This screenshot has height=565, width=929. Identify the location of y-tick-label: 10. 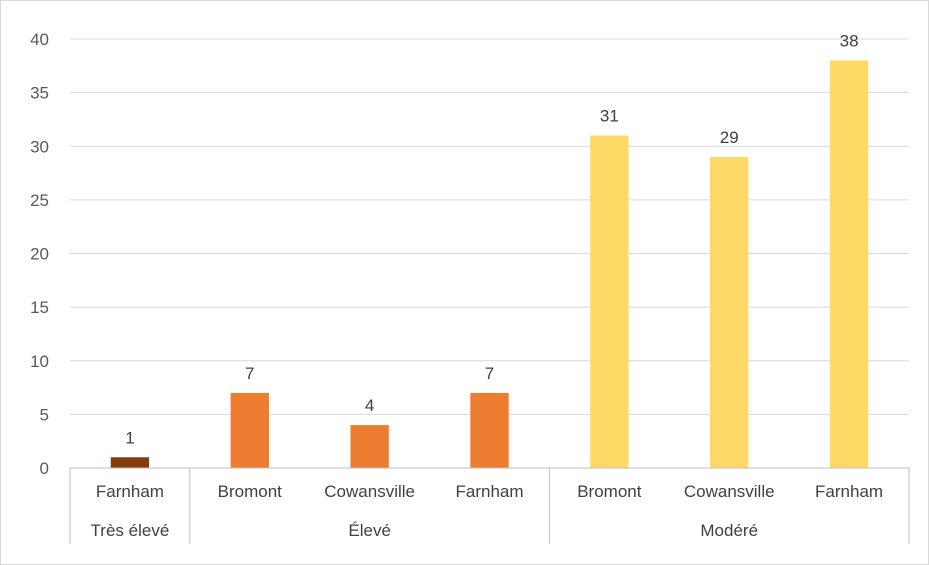
(39, 361).